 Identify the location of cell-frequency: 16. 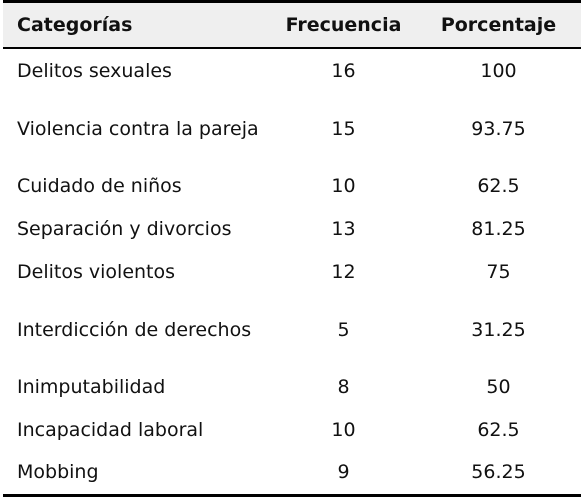
(343, 70).